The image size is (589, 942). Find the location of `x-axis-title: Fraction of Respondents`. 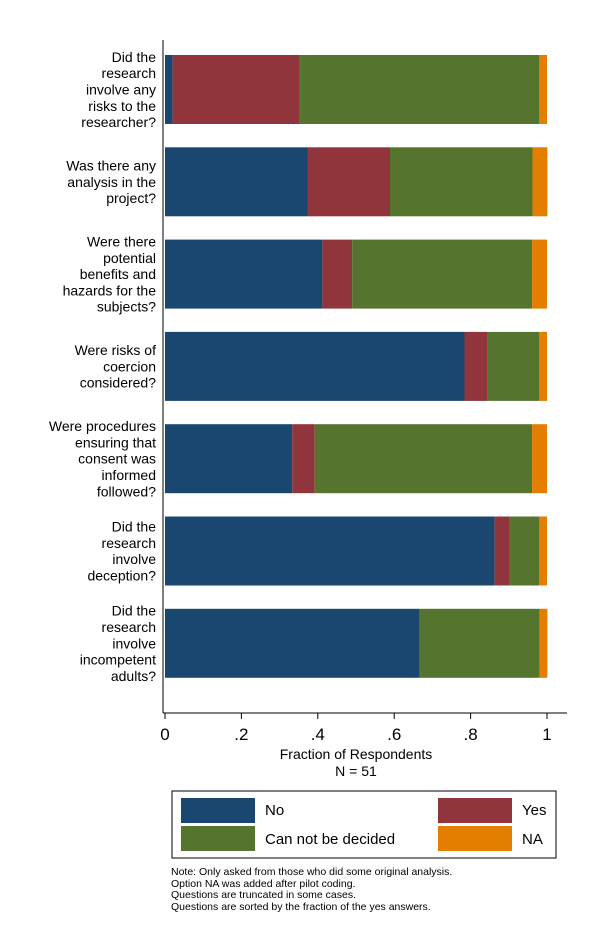

x-axis-title: Fraction of Respondents is located at coordinates (356, 754).